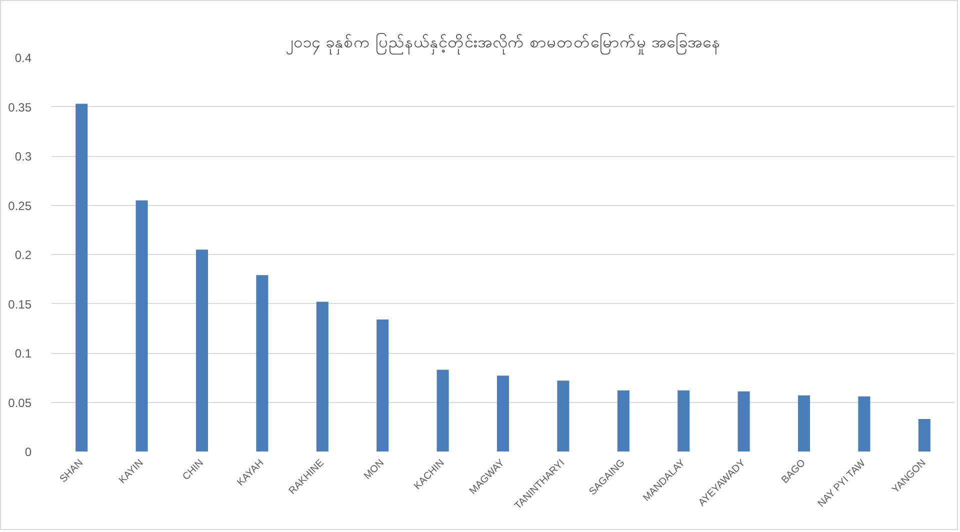 The width and height of the screenshot is (960, 532). Describe the element at coordinates (20, 403) in the screenshot. I see `y-tick-label: 0.05` at that location.